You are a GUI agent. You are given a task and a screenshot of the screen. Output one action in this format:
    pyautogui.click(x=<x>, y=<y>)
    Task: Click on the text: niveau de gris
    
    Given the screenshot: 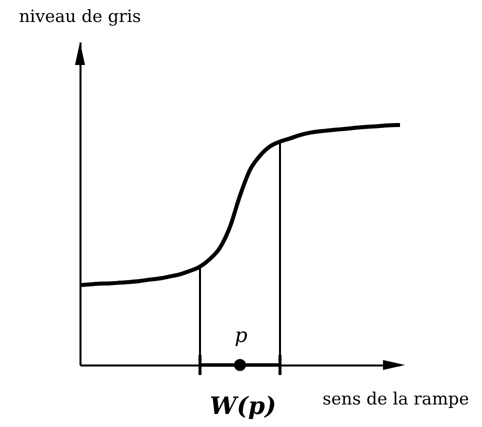 What is the action you would take?
    pyautogui.click(x=80, y=17)
    